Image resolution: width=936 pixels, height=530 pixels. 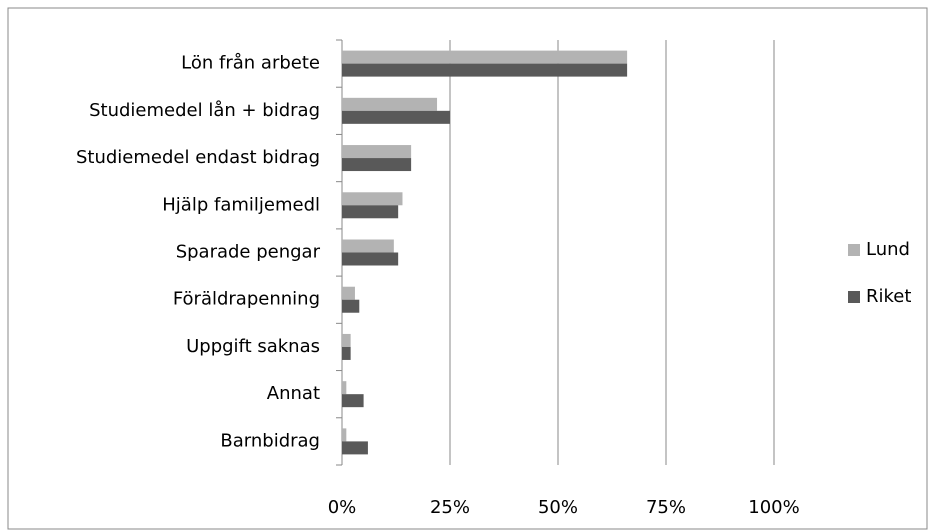 What do you see at coordinates (558, 507) in the screenshot?
I see `x-tick-label: 50%` at bounding box center [558, 507].